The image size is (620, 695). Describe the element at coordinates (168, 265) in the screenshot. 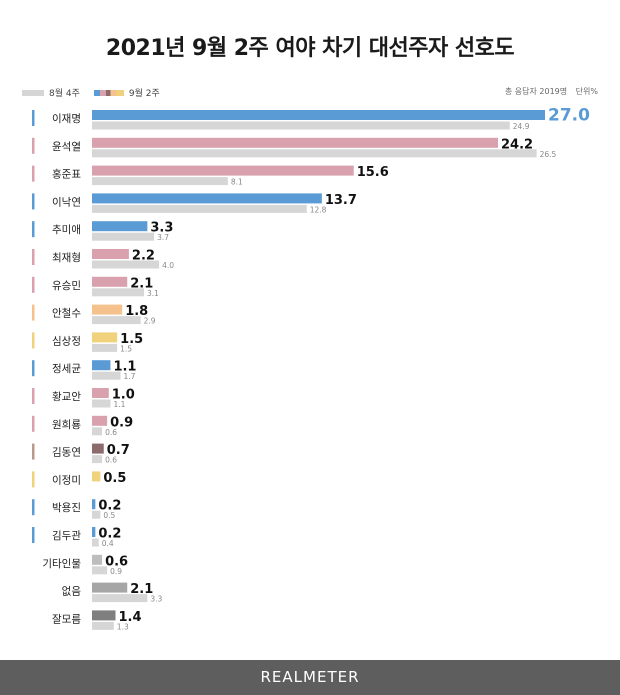

I see `data-label-prev: 4.0` at that location.